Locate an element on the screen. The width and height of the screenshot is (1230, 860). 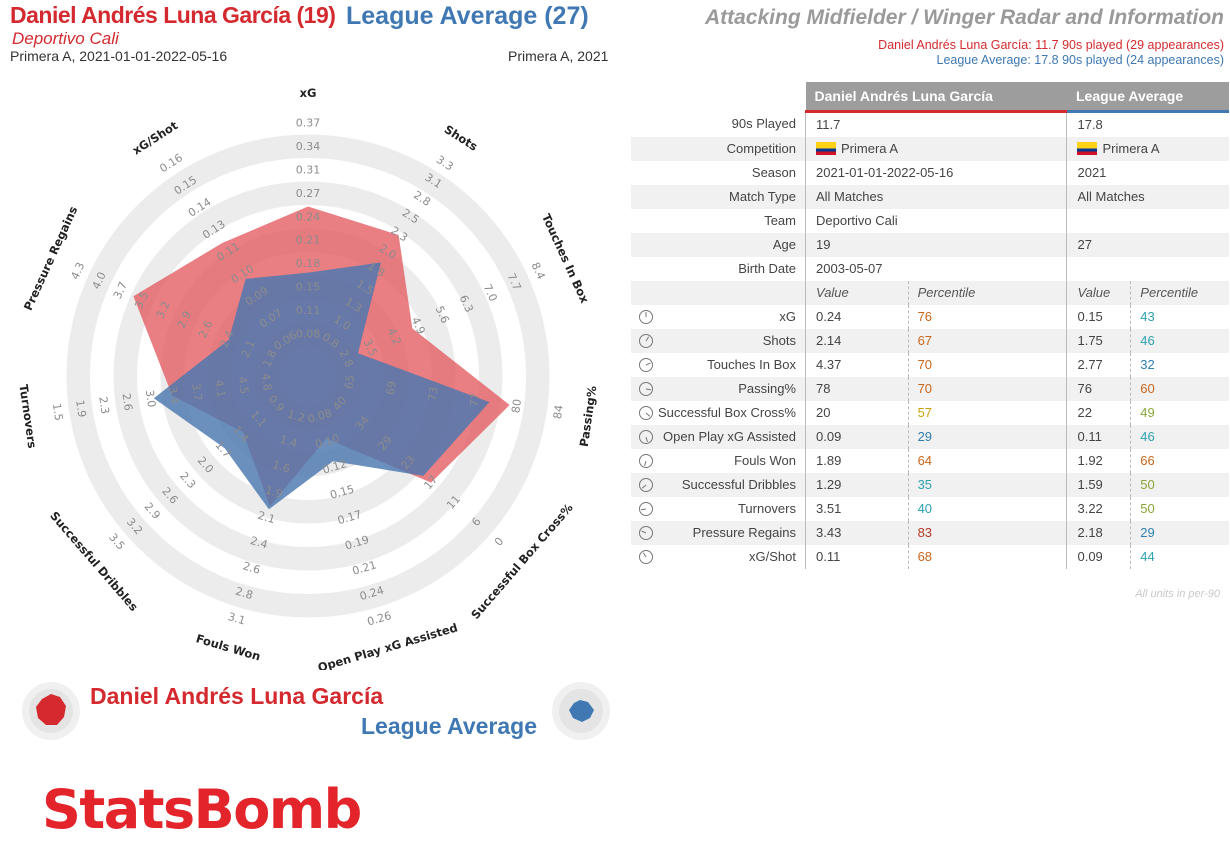
player-metric-percentile: 70 is located at coordinates (987, 365).